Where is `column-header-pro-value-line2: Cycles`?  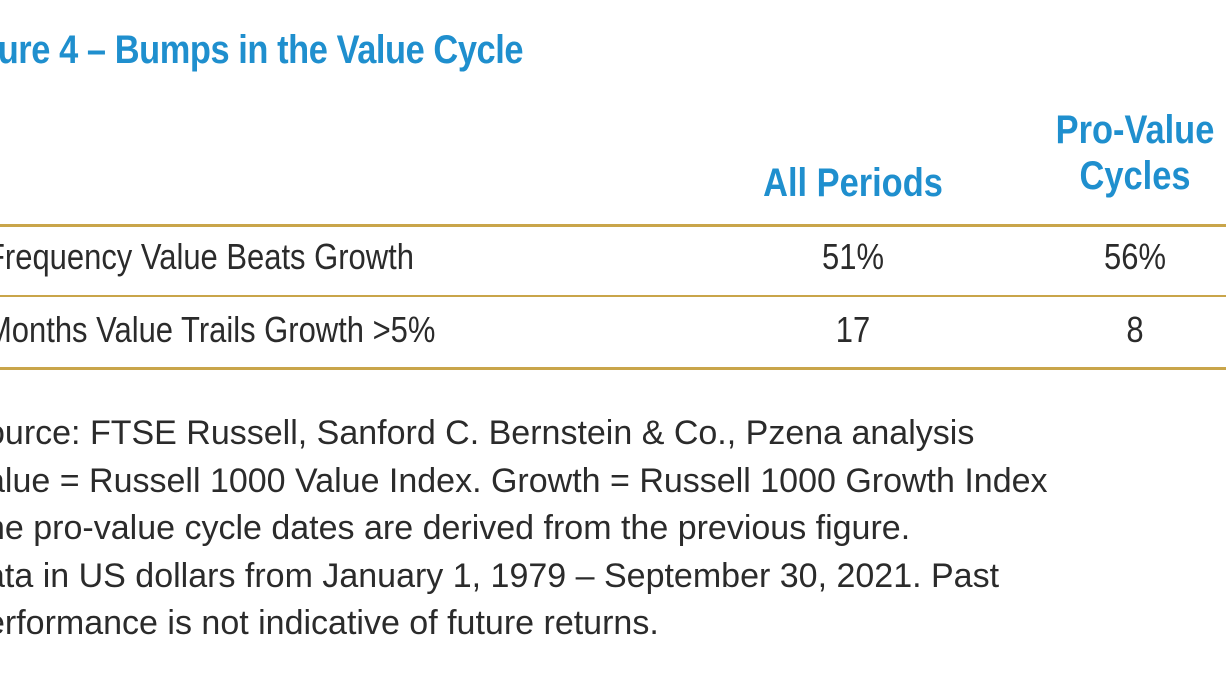 column-header-pro-value-line2: Cycles is located at coordinates (1135, 176).